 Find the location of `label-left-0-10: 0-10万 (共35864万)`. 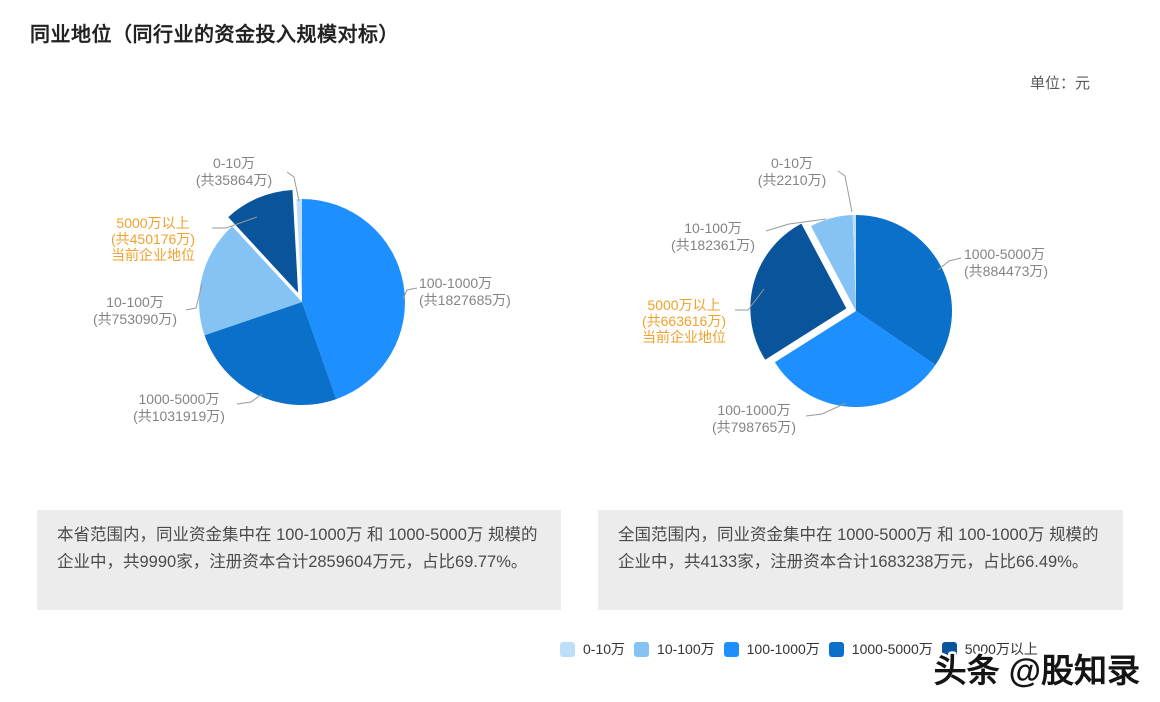

label-left-0-10: 0-10万 (共35864万) is located at coordinates (234, 172).